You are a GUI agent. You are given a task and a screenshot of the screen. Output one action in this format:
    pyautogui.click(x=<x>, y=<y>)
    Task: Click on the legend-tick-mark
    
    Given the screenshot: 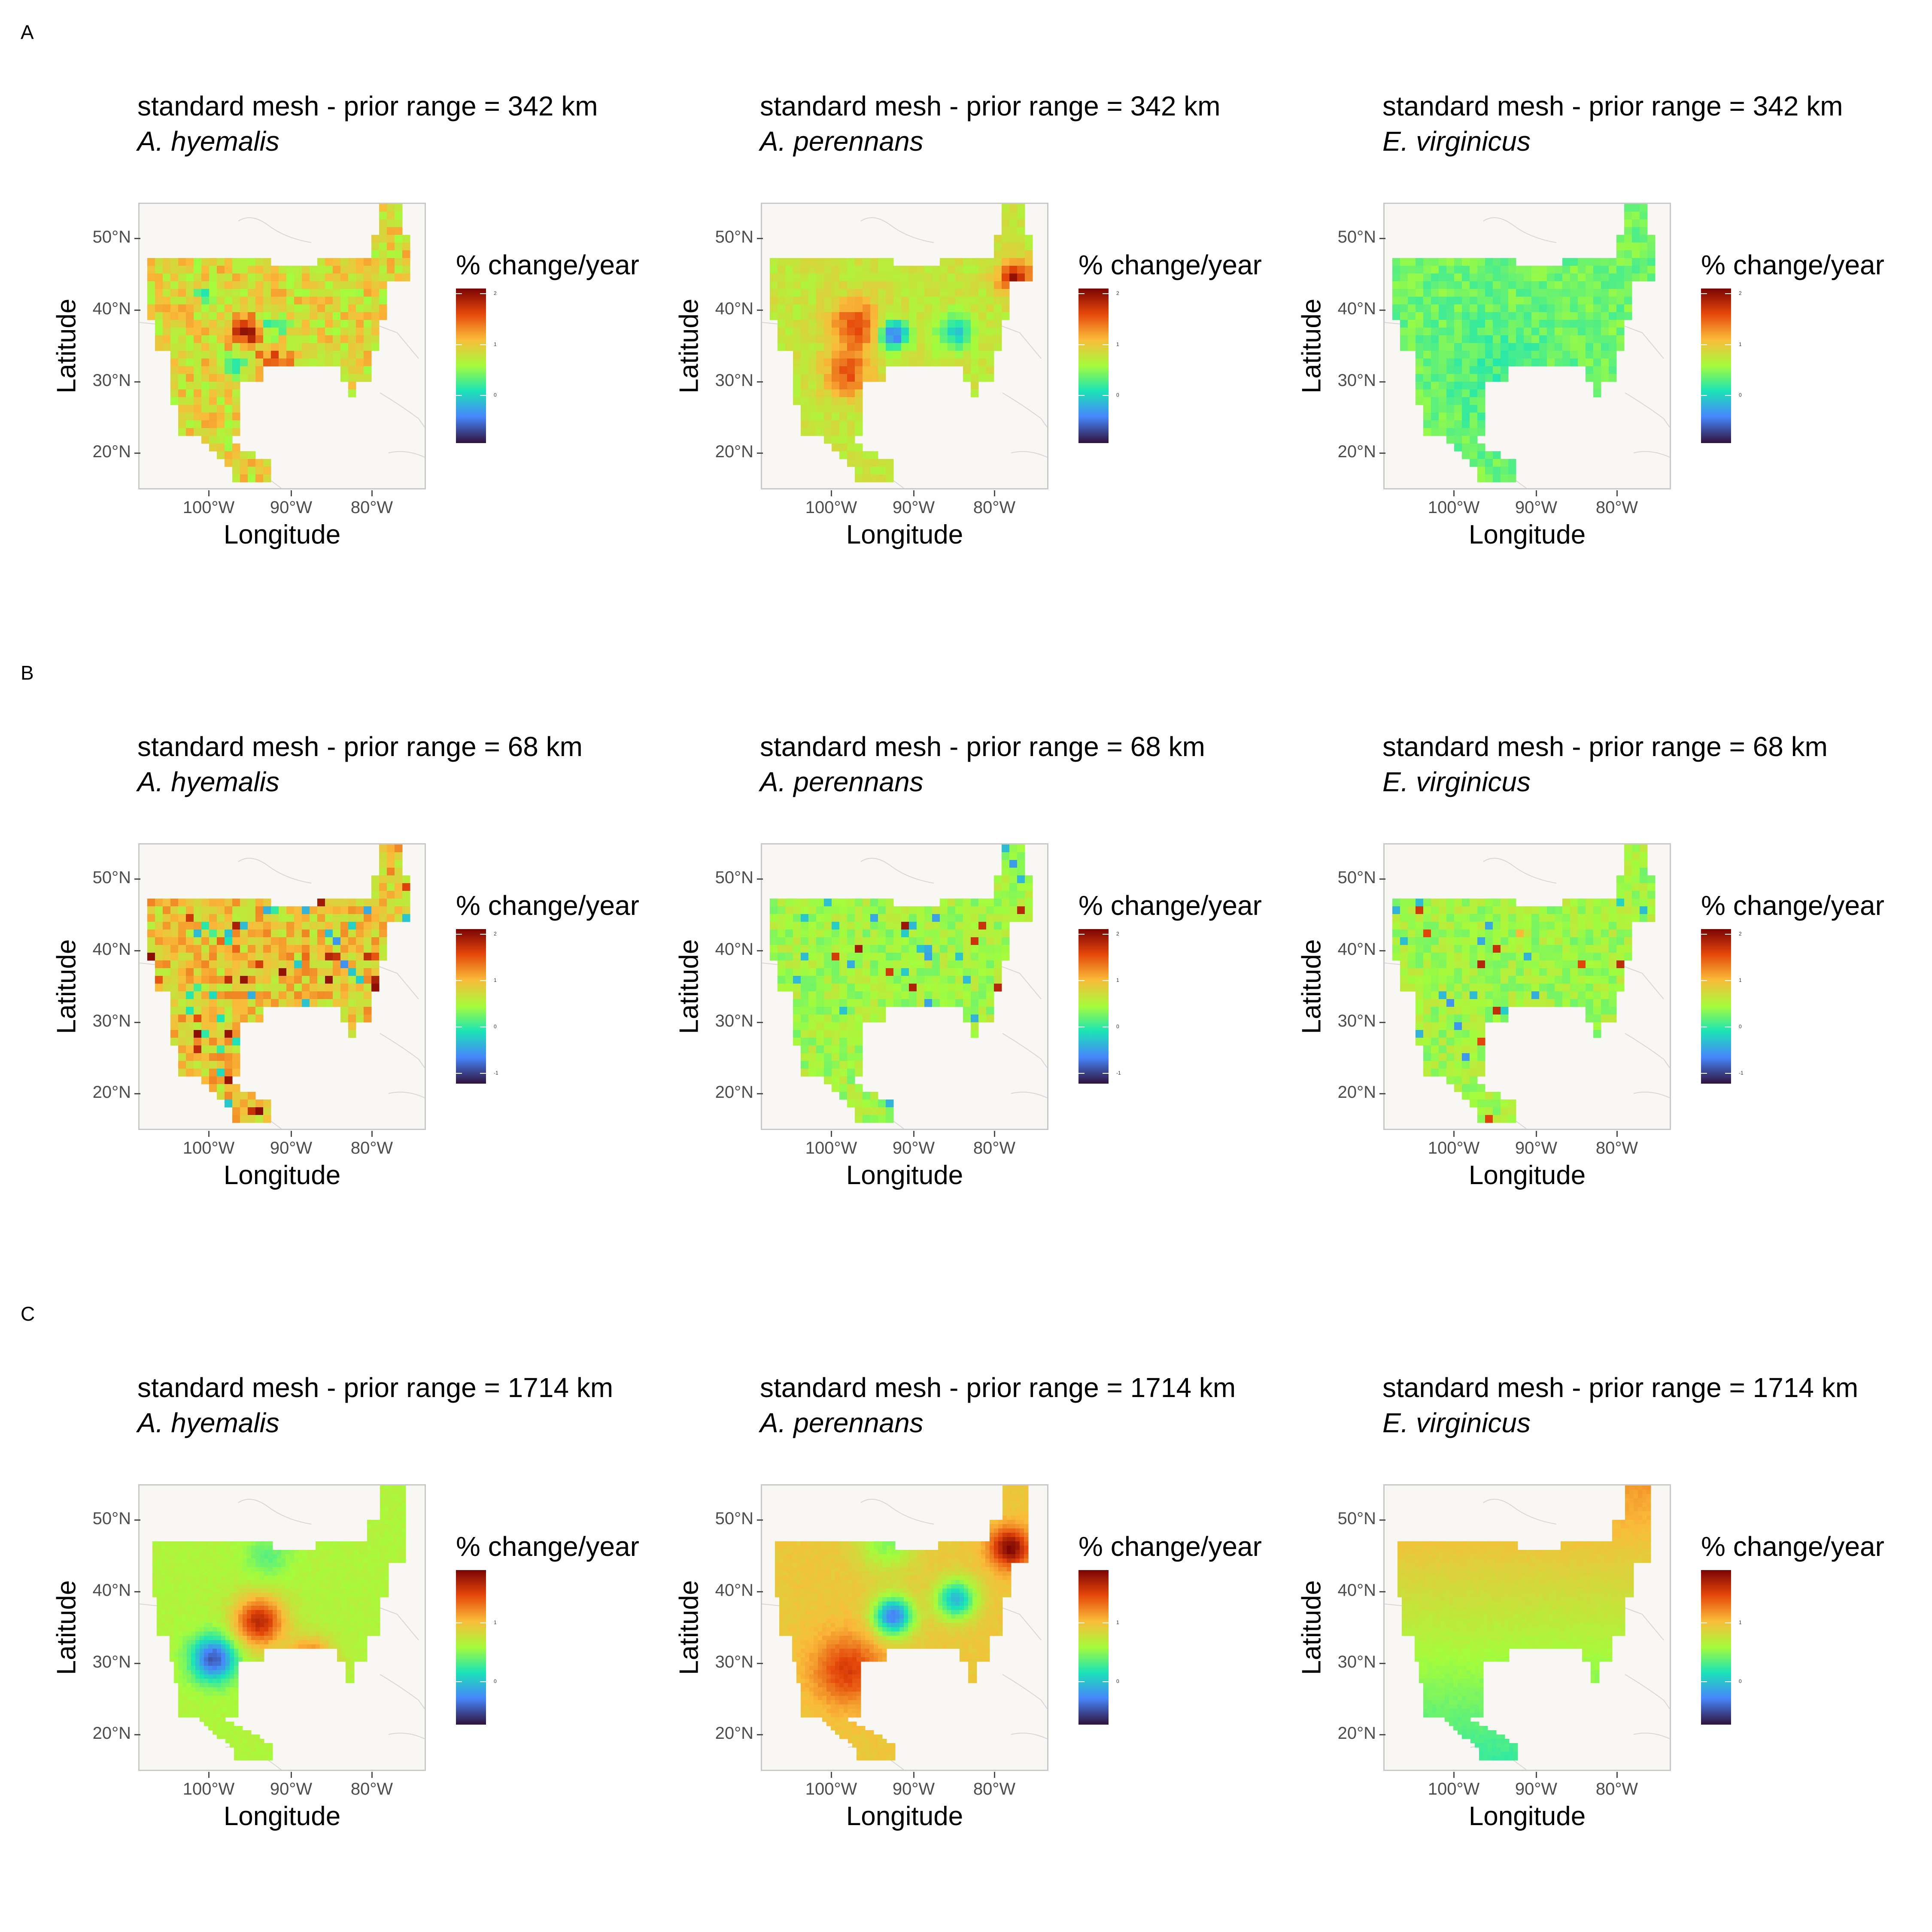 What is the action you would take?
    pyautogui.click(x=483, y=934)
    